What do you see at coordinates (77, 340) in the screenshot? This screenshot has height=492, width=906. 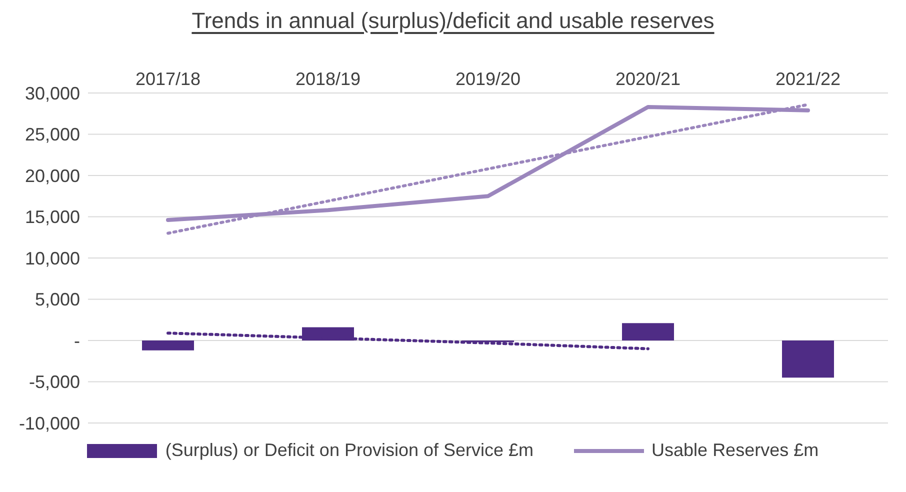 I see `y-tick-label: -` at bounding box center [77, 340].